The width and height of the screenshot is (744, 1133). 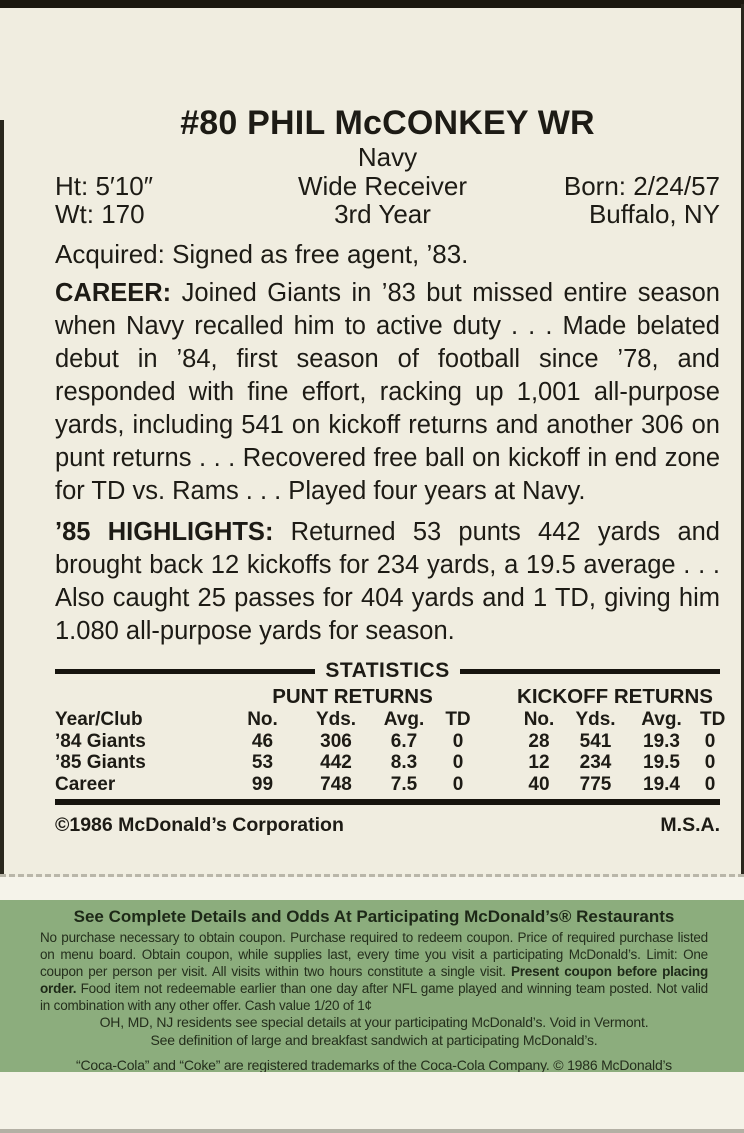 I want to click on copyright-line: ©1986 McDonald’s Corporation, so click(x=199, y=825).